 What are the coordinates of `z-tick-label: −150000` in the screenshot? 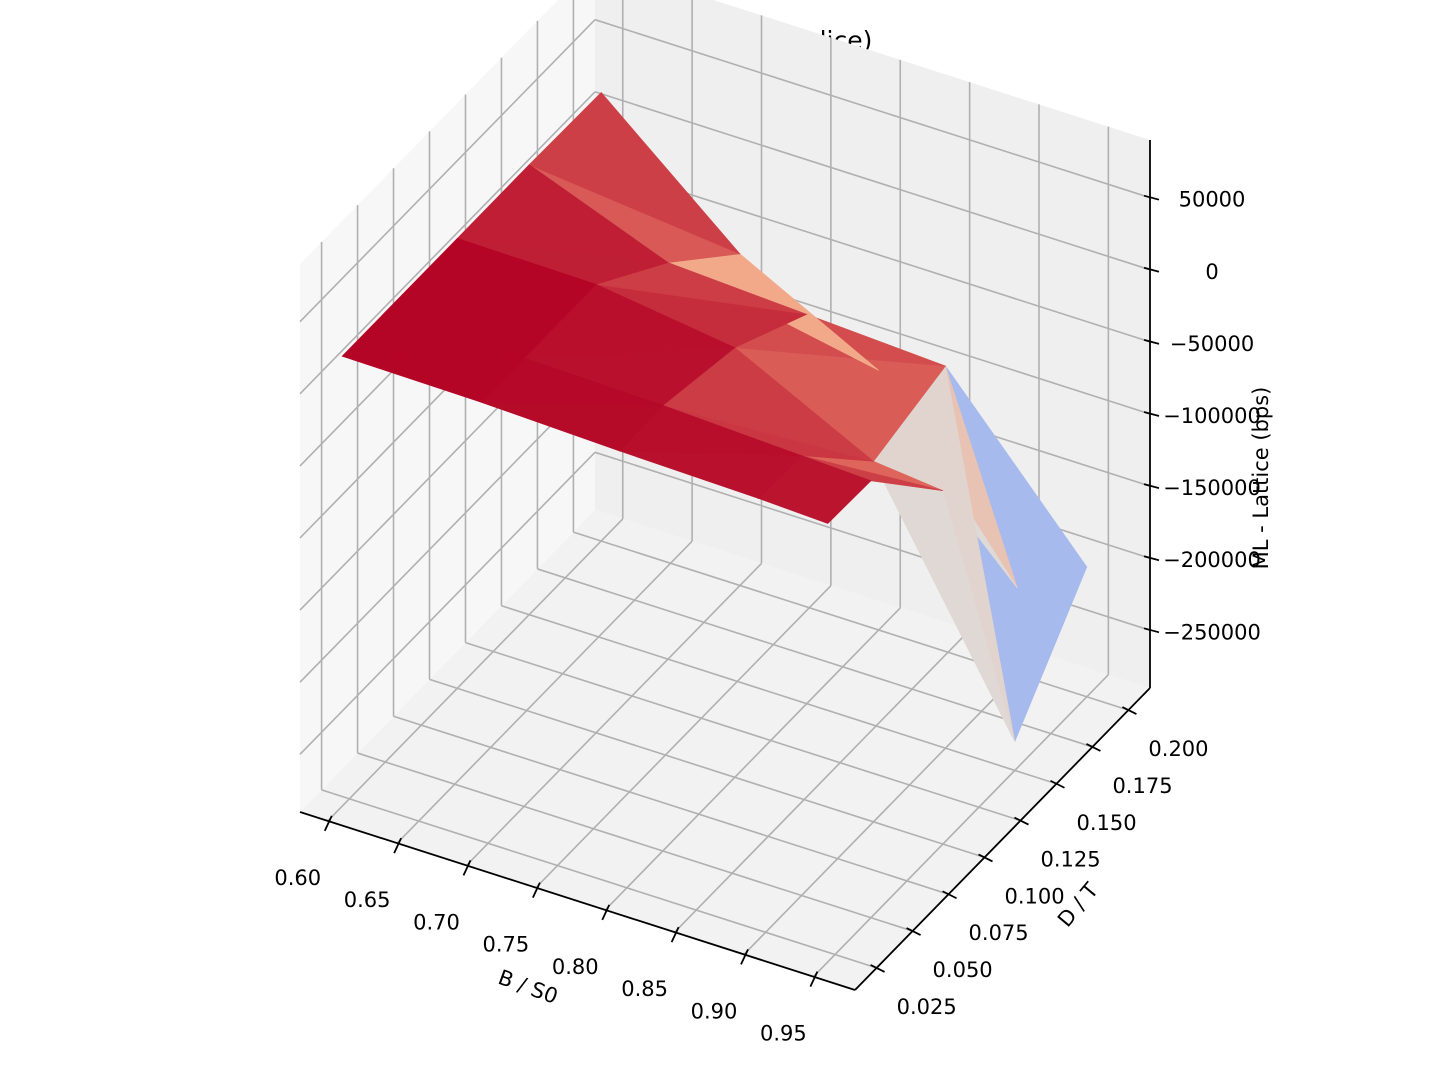 It's located at (1212, 488).